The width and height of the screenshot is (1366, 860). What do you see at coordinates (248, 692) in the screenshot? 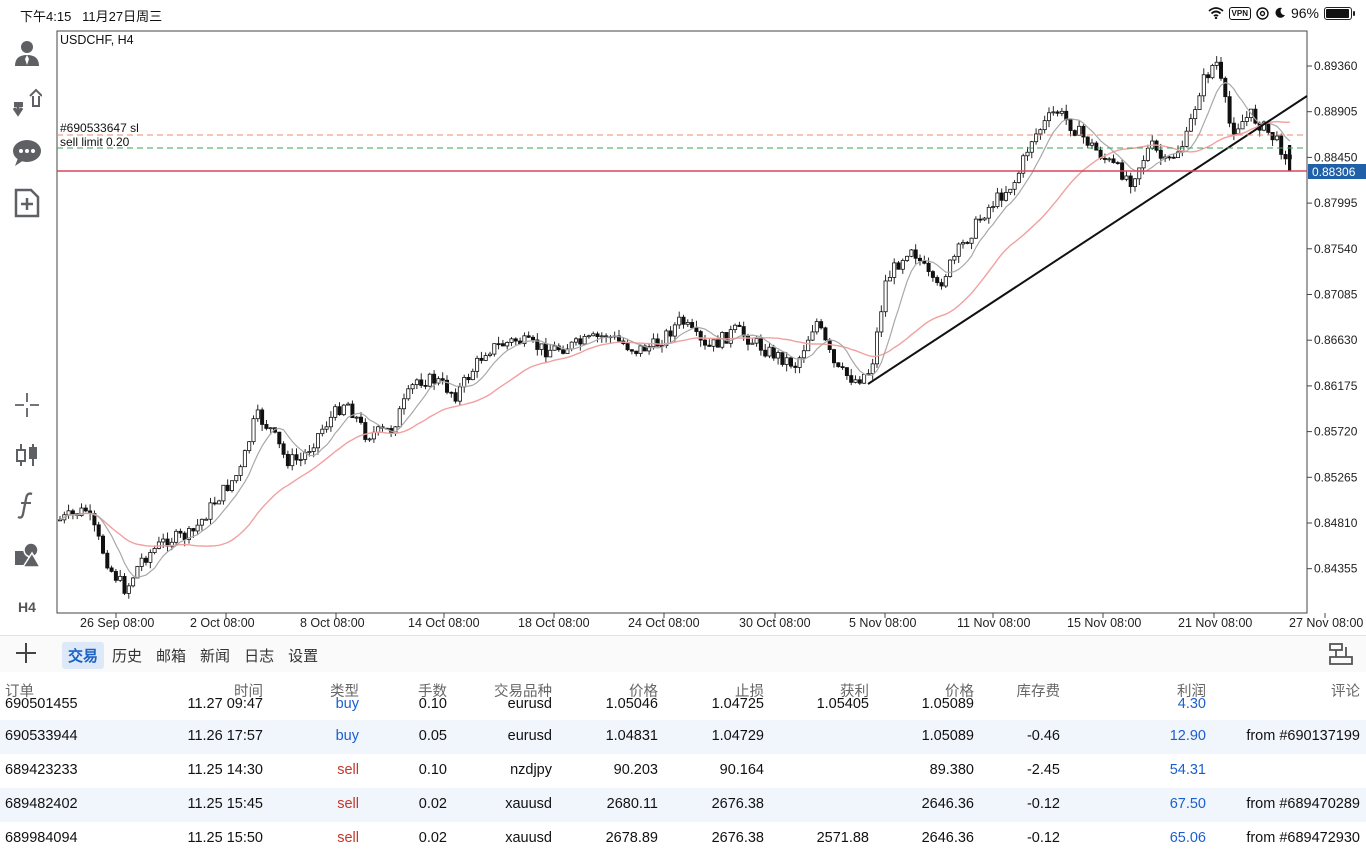
I see `header-time: 时间` at bounding box center [248, 692].